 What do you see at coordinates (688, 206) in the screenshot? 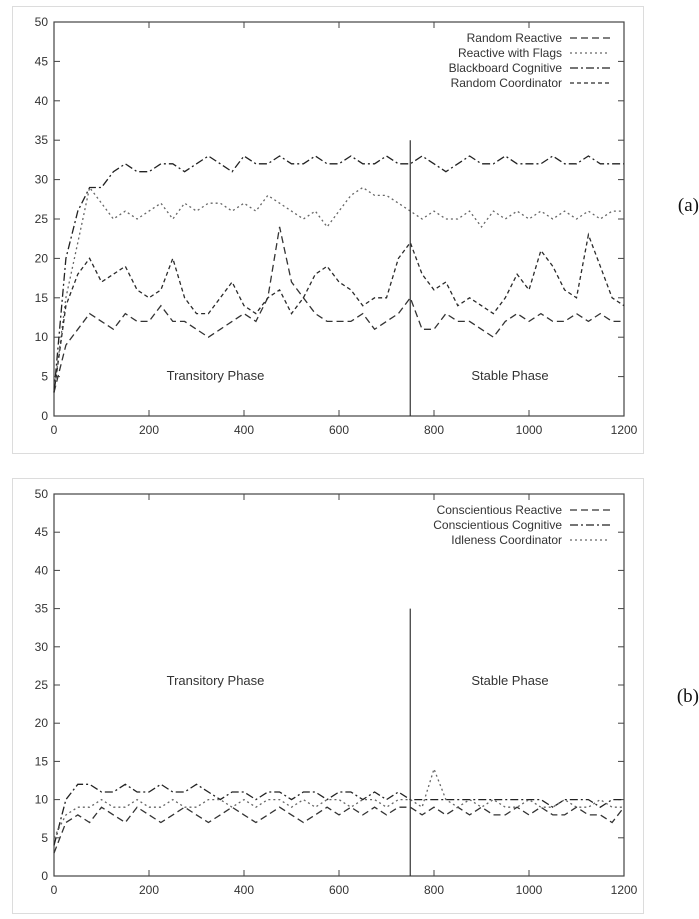
I see `panel-label-a: (a)` at bounding box center [688, 206].